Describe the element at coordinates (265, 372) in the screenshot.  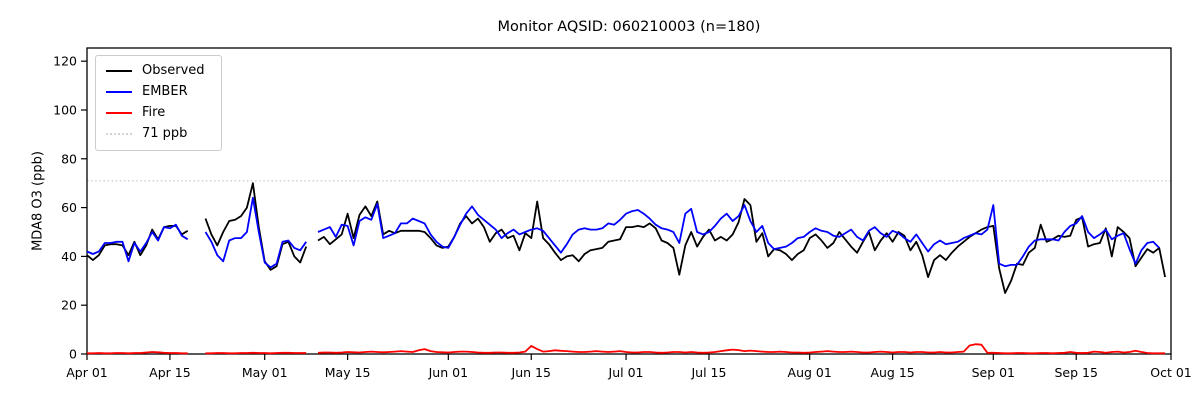
I see `x-tick-label: May 01` at that location.